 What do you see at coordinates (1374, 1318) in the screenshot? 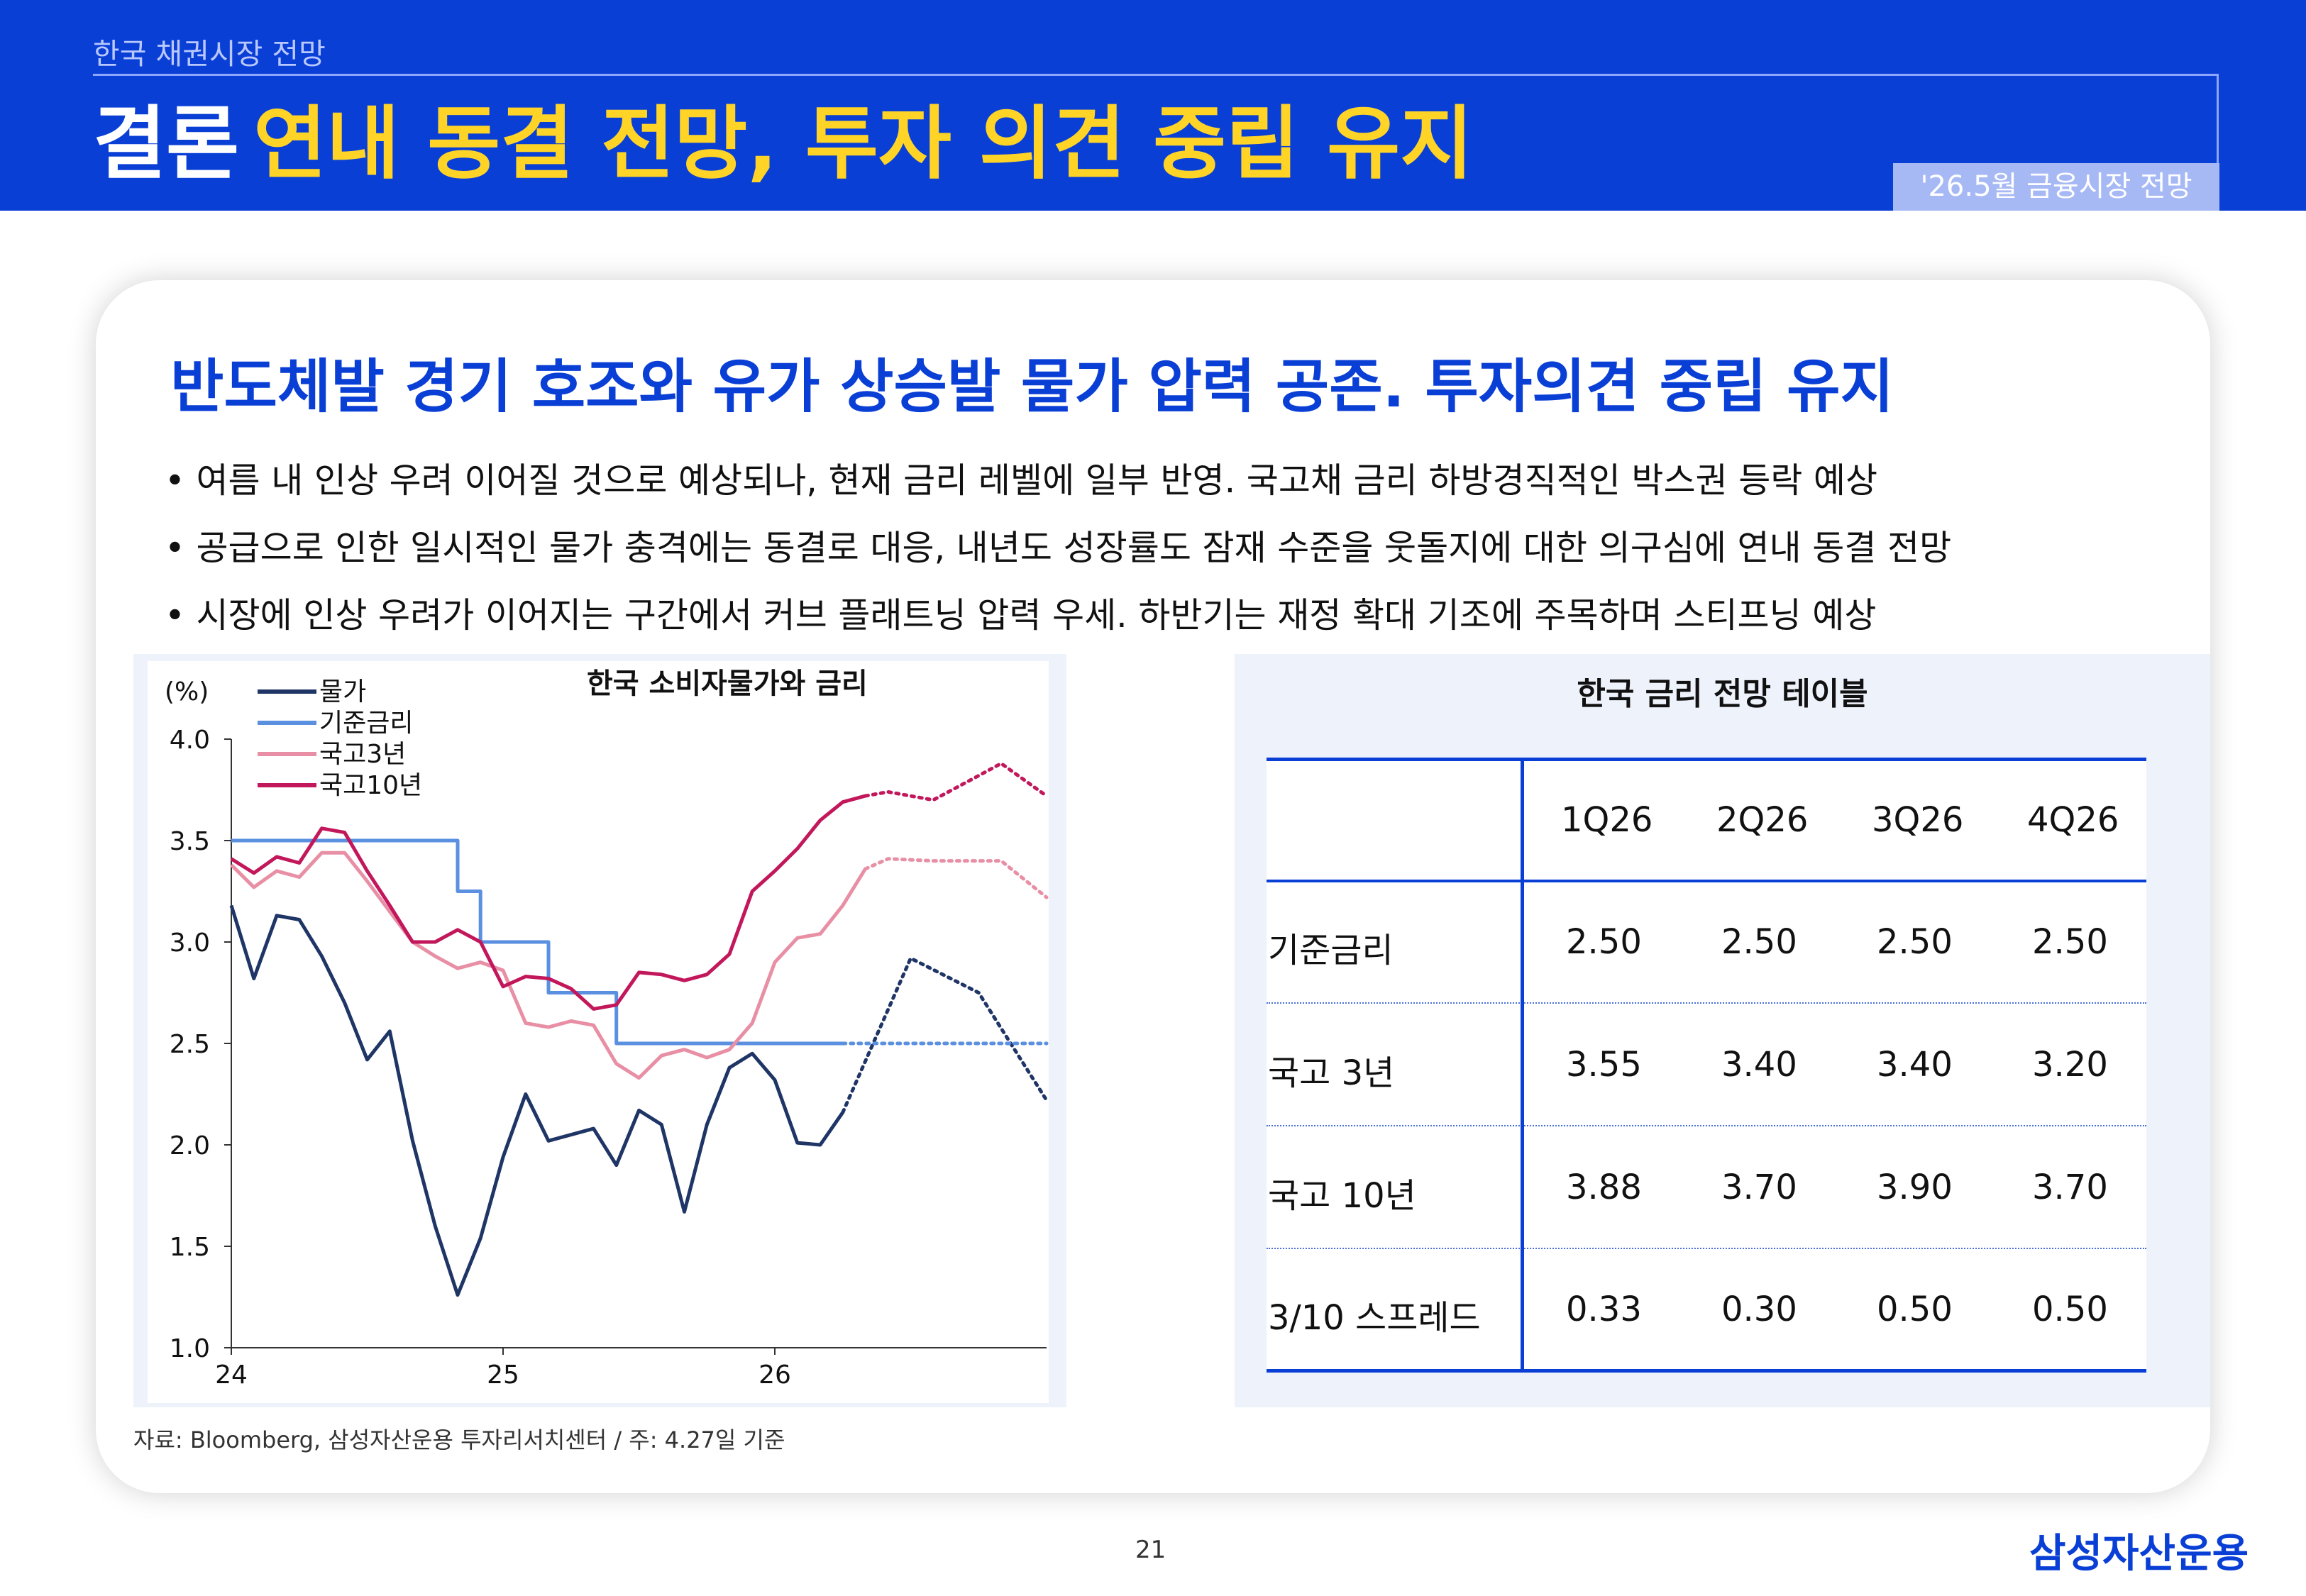
I see `table-row-label: 3/10 스프레드` at bounding box center [1374, 1318].